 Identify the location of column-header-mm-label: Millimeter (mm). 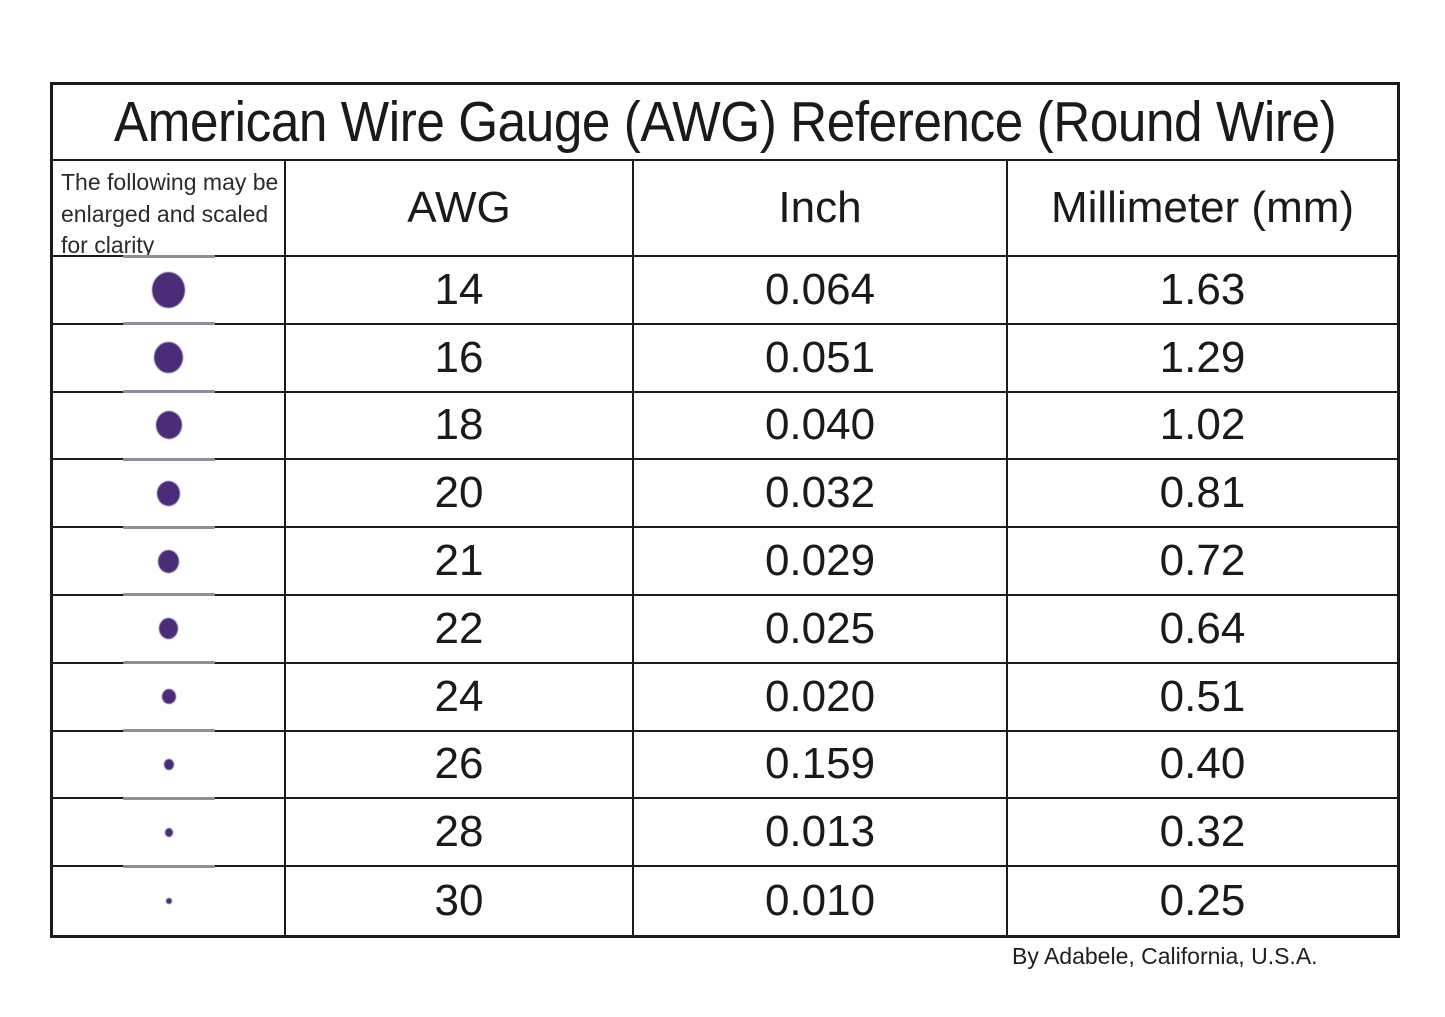
(1202, 207).